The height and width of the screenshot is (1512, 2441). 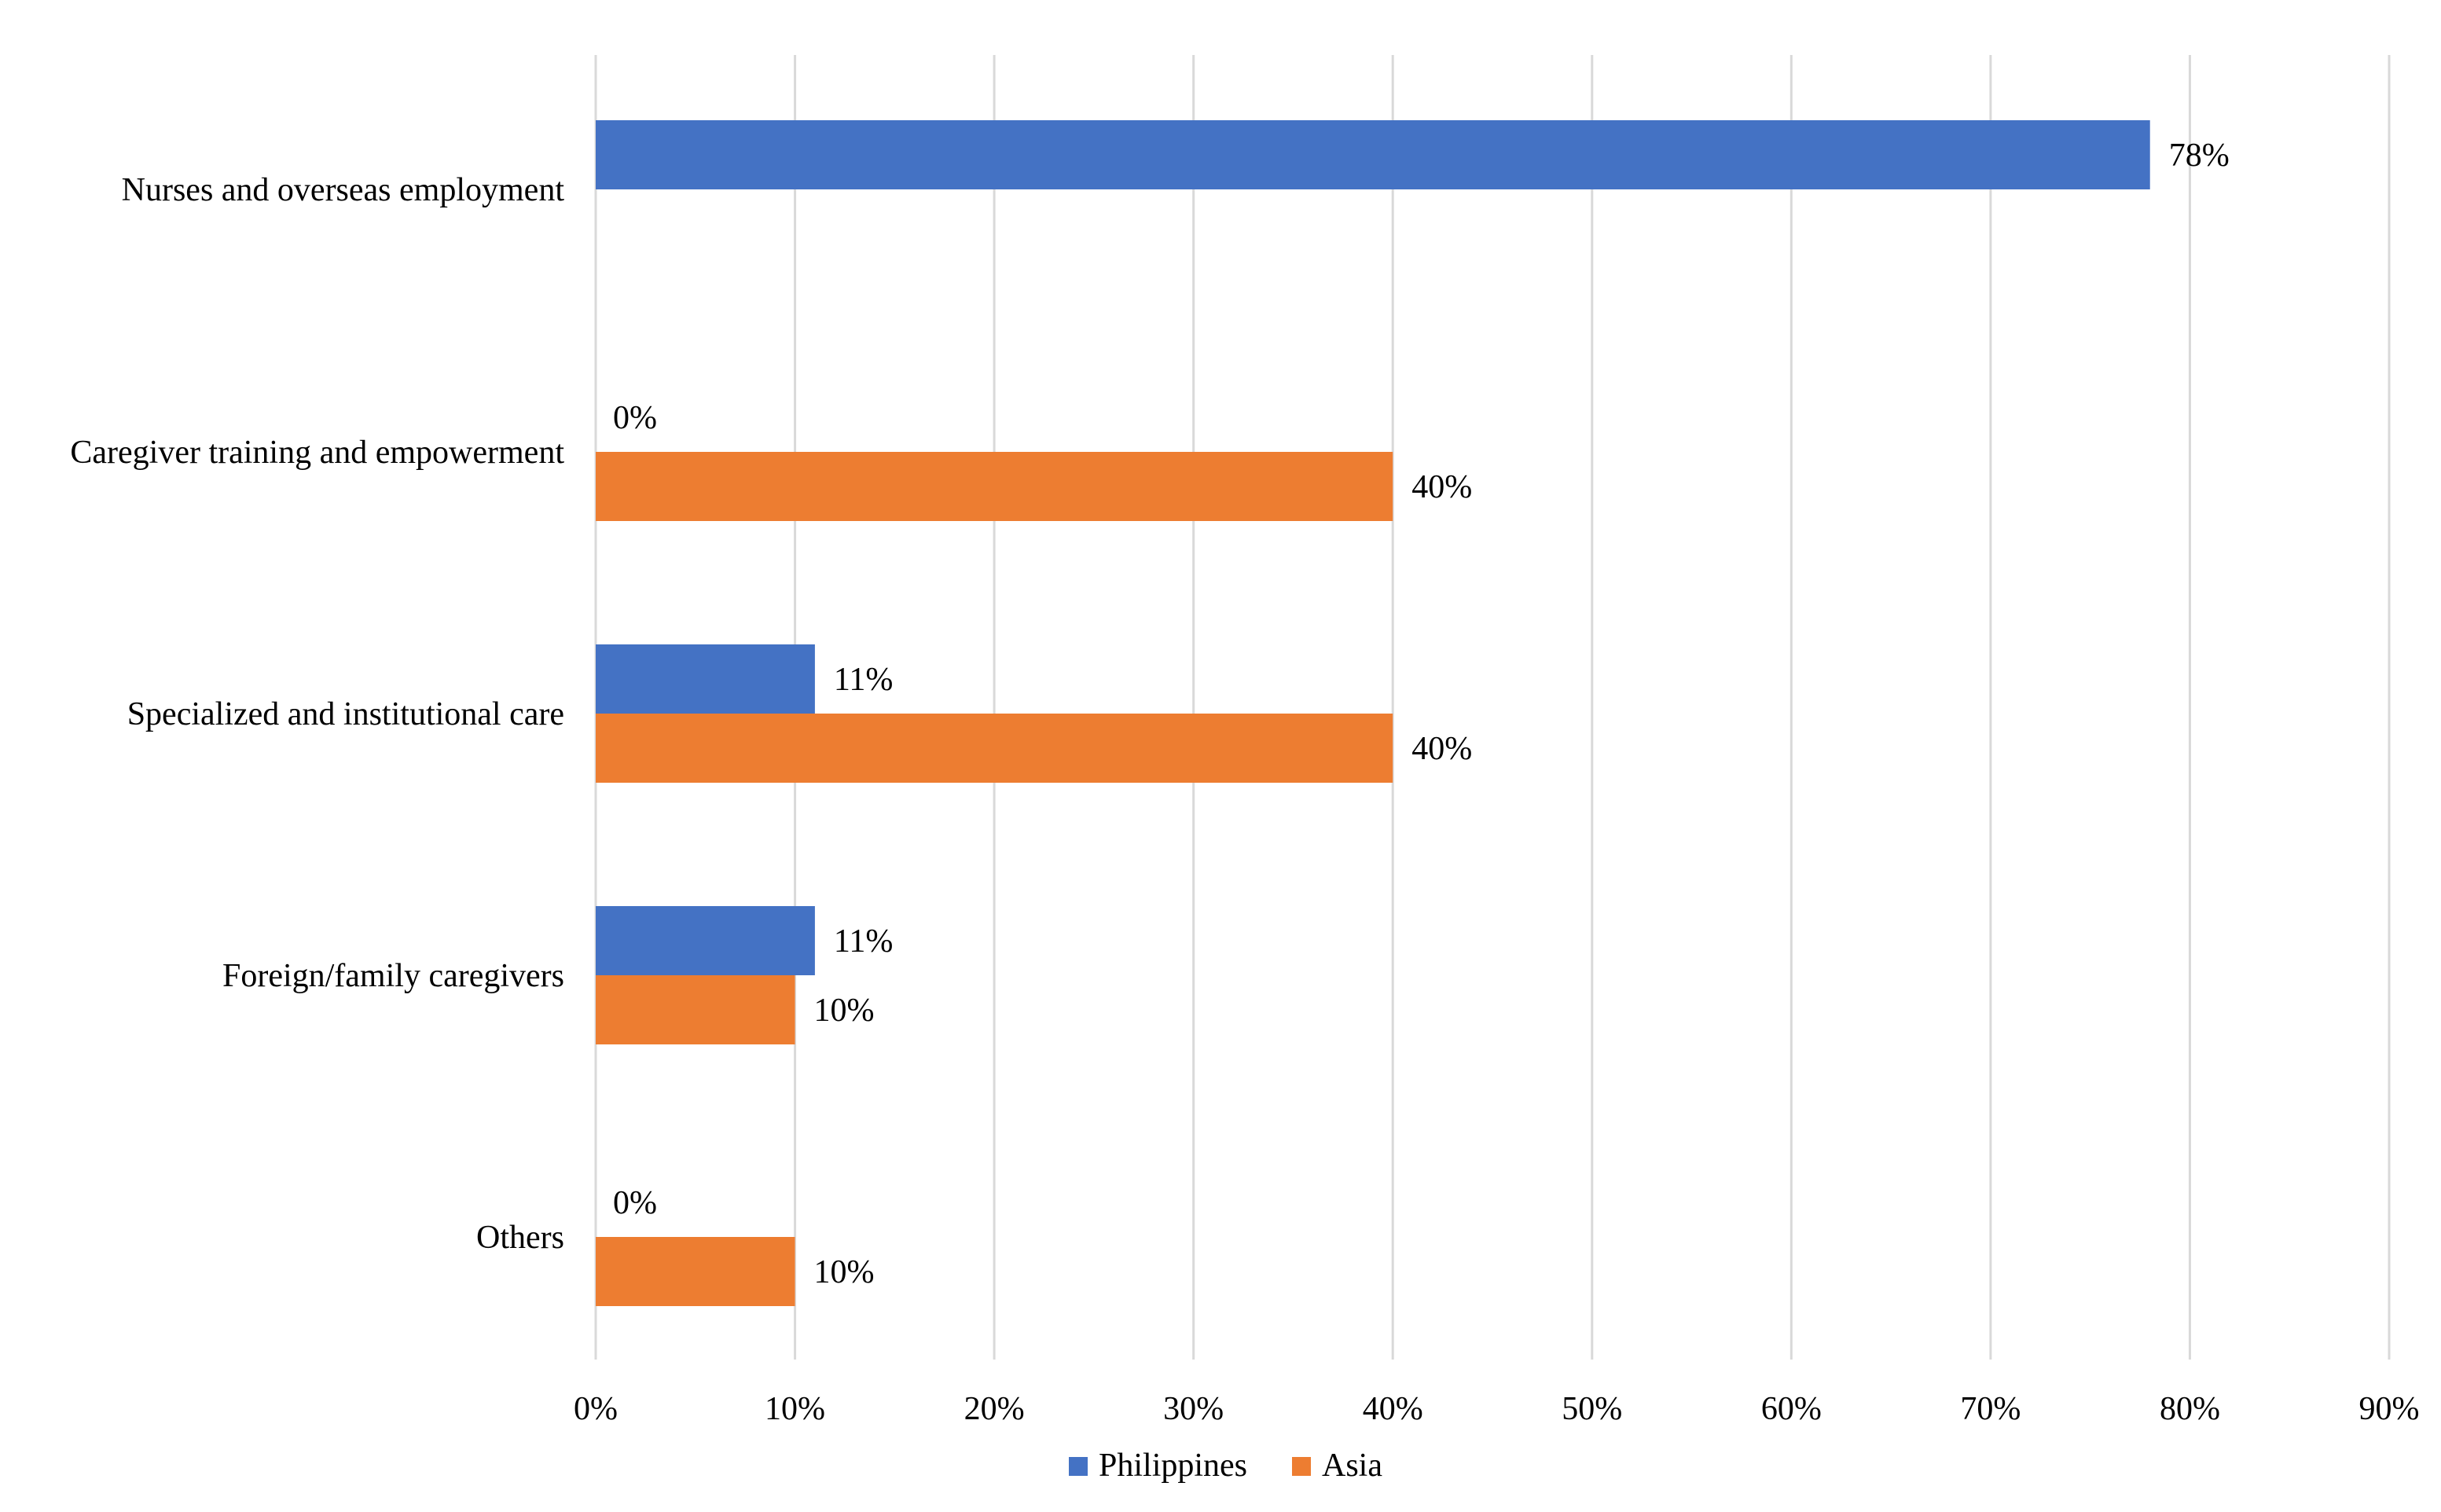 What do you see at coordinates (1352, 1466) in the screenshot?
I see `legend-label: Asia` at bounding box center [1352, 1466].